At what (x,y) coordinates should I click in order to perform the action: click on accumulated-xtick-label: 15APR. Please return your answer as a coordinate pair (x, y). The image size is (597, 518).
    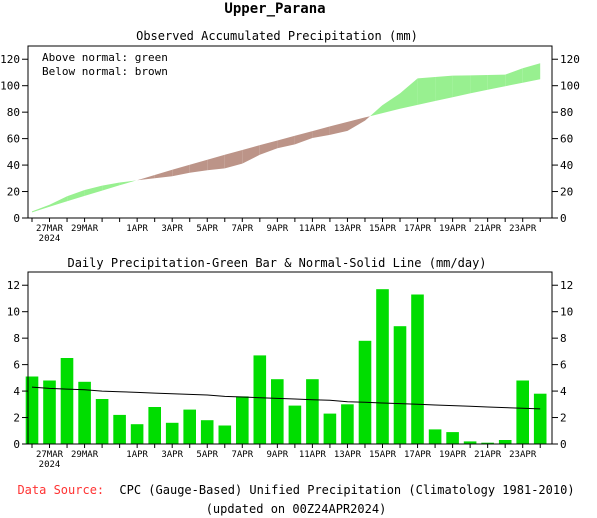
    Looking at the image, I should click on (383, 229).